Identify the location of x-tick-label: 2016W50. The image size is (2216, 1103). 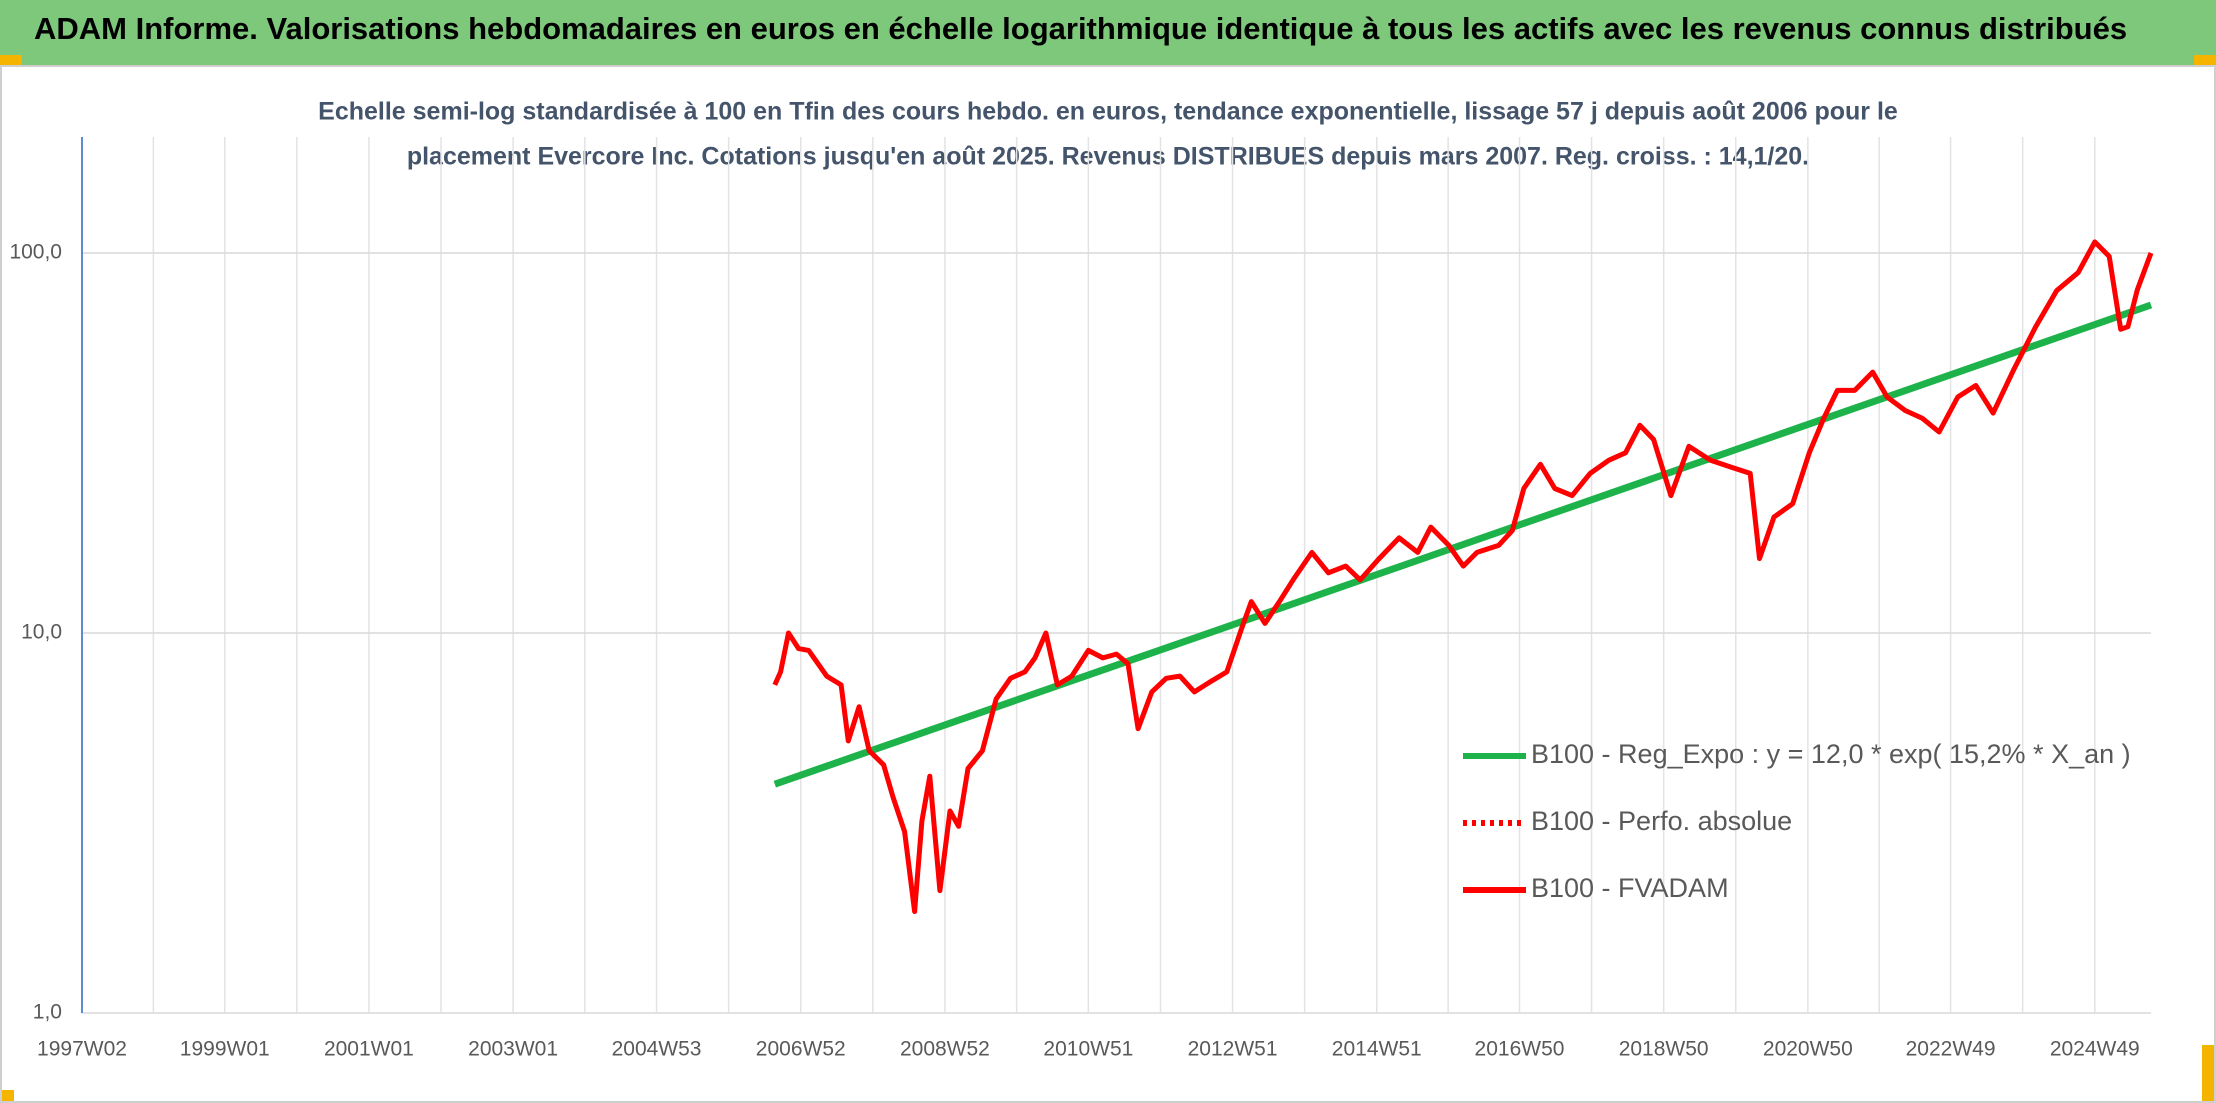
(1520, 1049).